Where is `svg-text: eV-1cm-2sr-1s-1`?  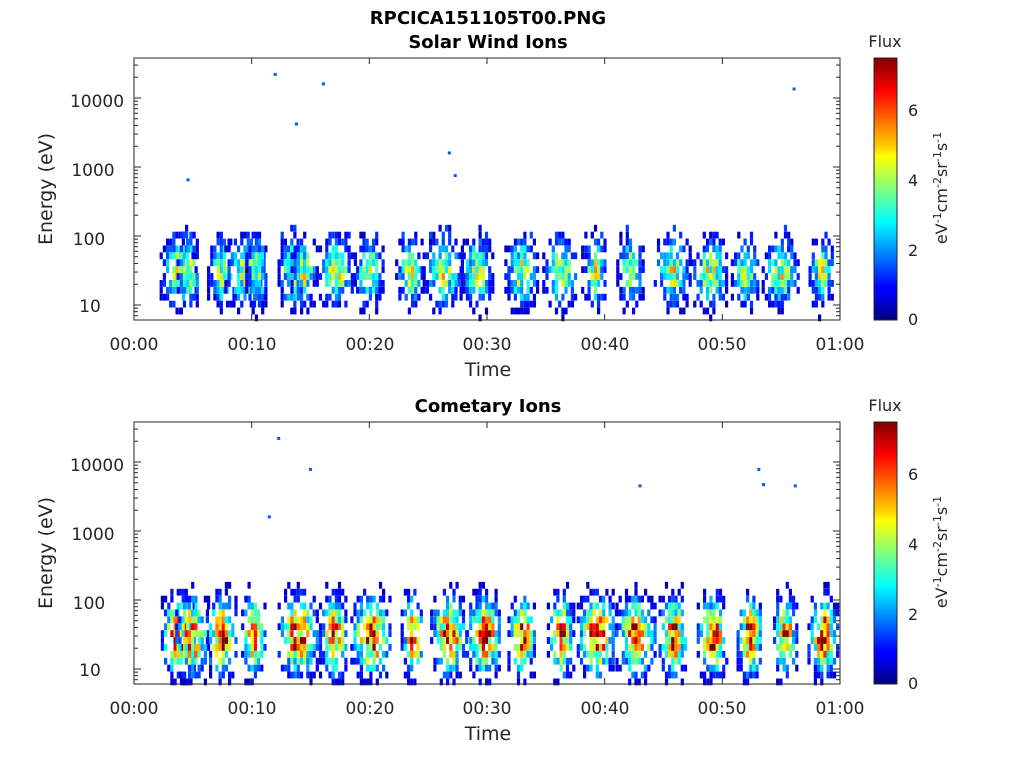 svg-text: eV-1cm-2sr-1s-1 is located at coordinates (941, 552).